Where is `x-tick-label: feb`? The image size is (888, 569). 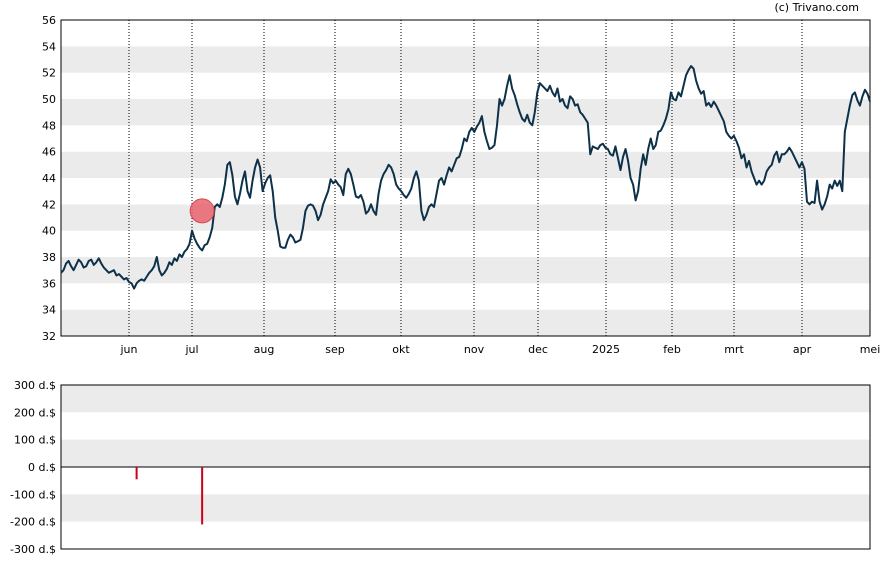 x-tick-label: feb is located at coordinates (672, 349).